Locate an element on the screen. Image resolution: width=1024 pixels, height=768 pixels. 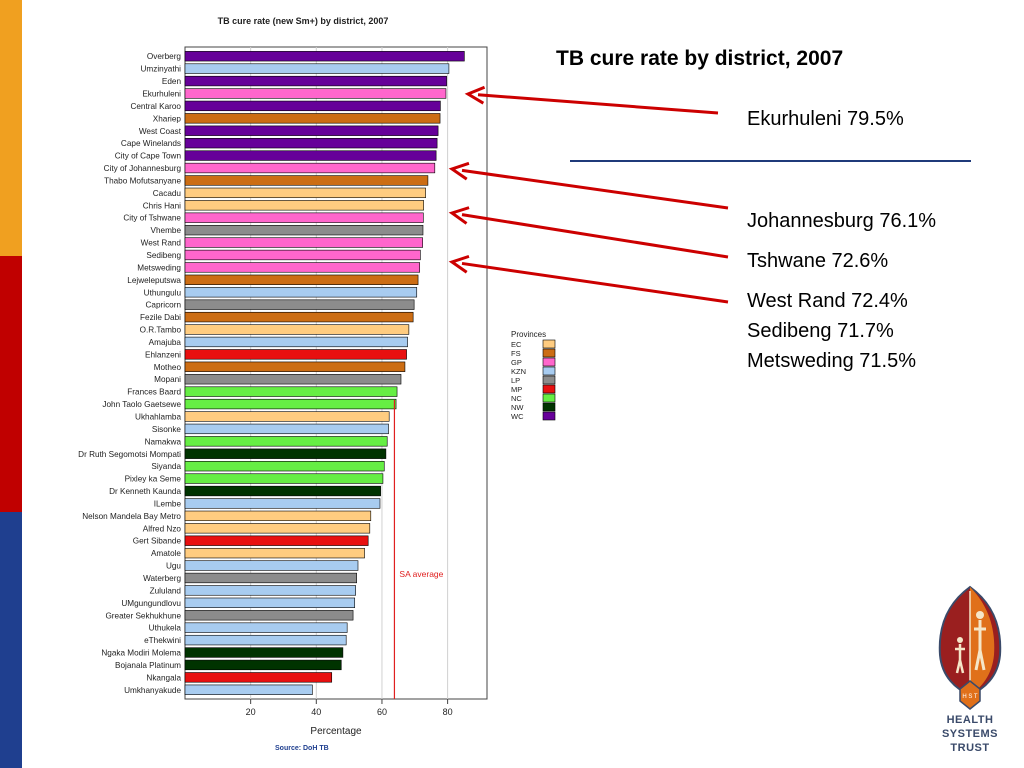
legend-key-gp: GP is located at coordinates (516, 362).